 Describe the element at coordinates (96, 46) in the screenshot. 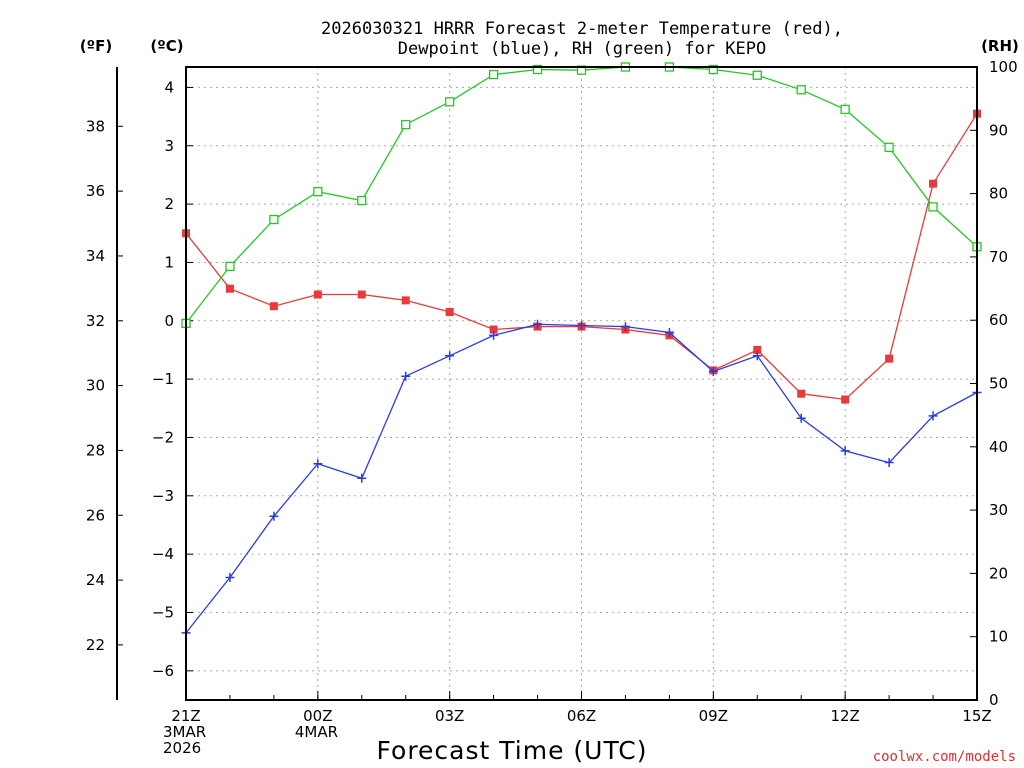

I see `fahrenheit-unit-label: (ºF)` at that location.